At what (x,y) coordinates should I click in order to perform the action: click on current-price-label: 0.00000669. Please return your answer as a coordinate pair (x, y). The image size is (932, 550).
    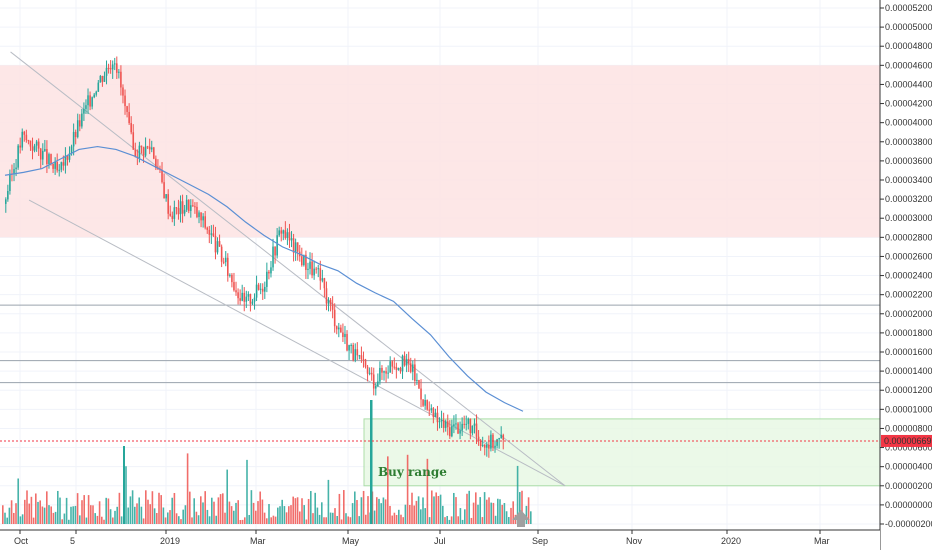
    Looking at the image, I should click on (908, 441).